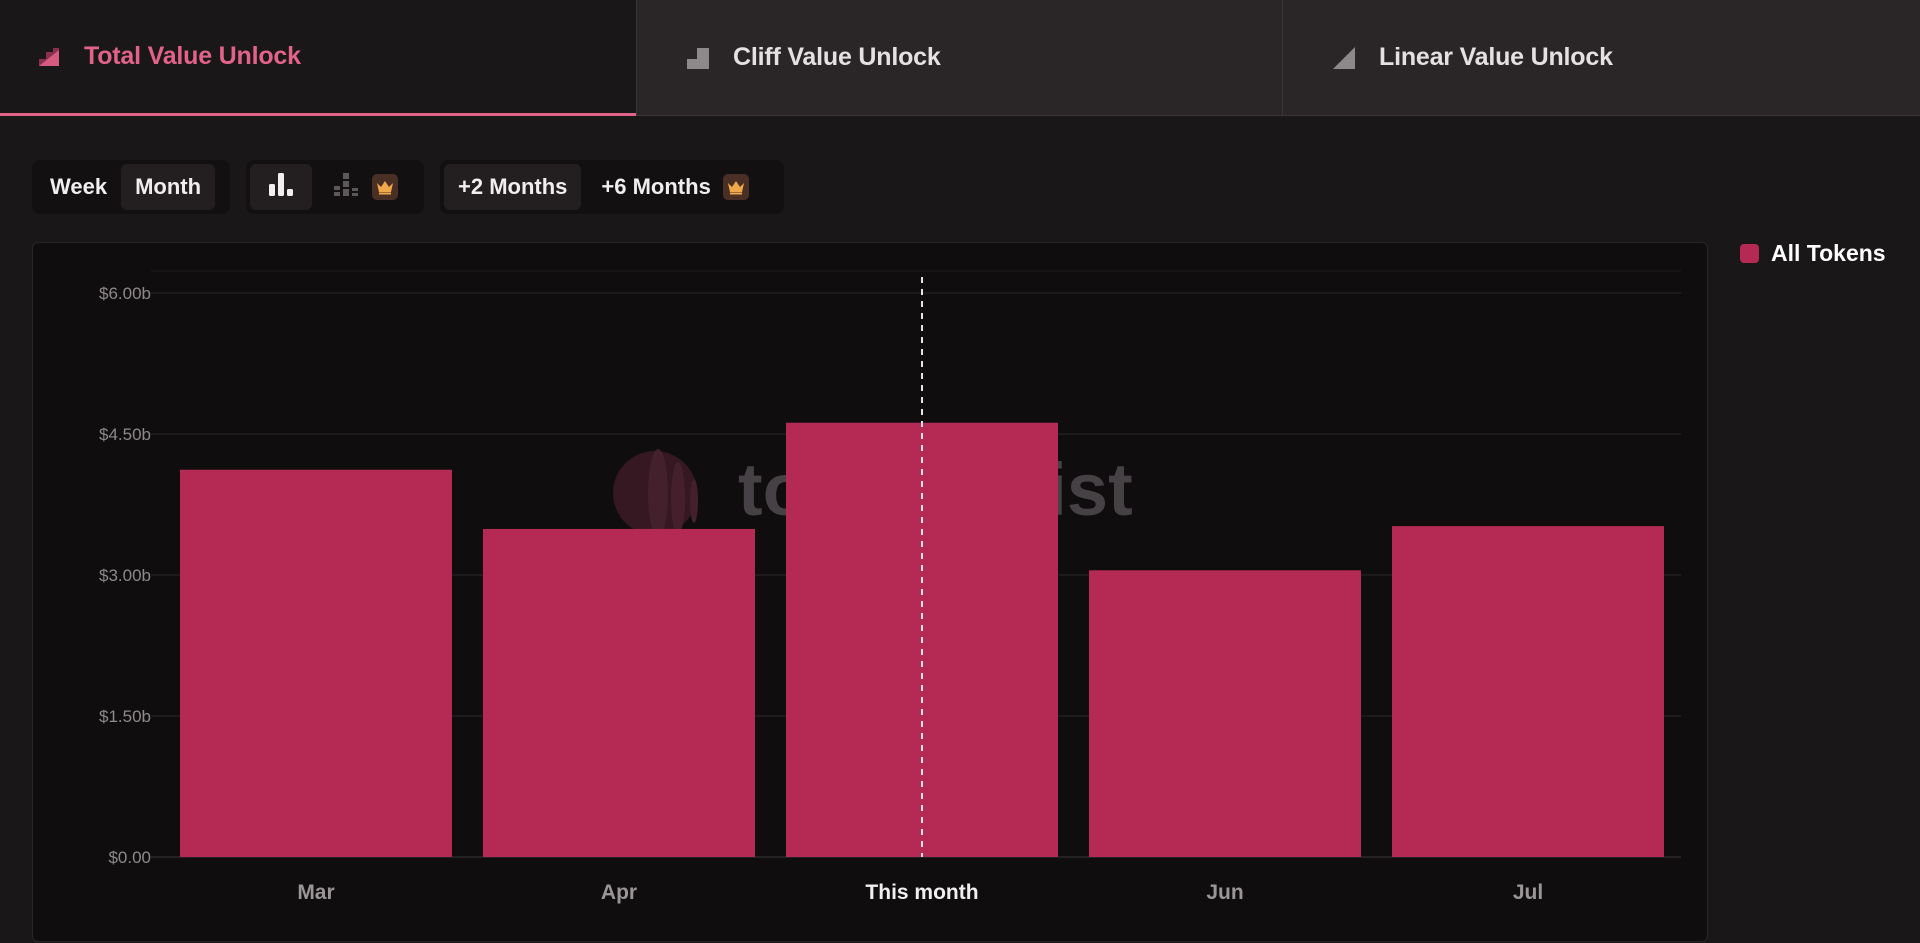  What do you see at coordinates (1528, 892) in the screenshot?
I see `x-tick-label: Jul` at bounding box center [1528, 892].